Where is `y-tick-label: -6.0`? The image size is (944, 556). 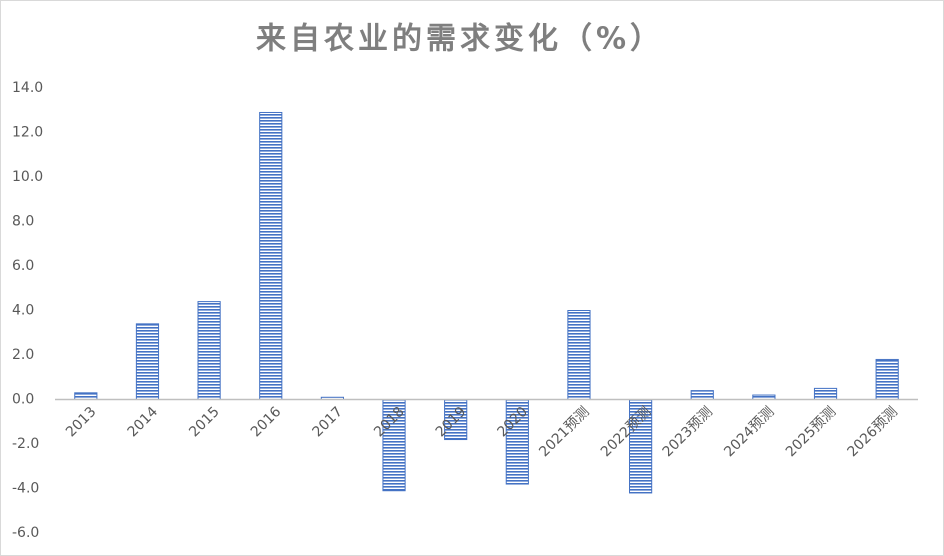 y-tick-label: -6.0 is located at coordinates (25, 533).